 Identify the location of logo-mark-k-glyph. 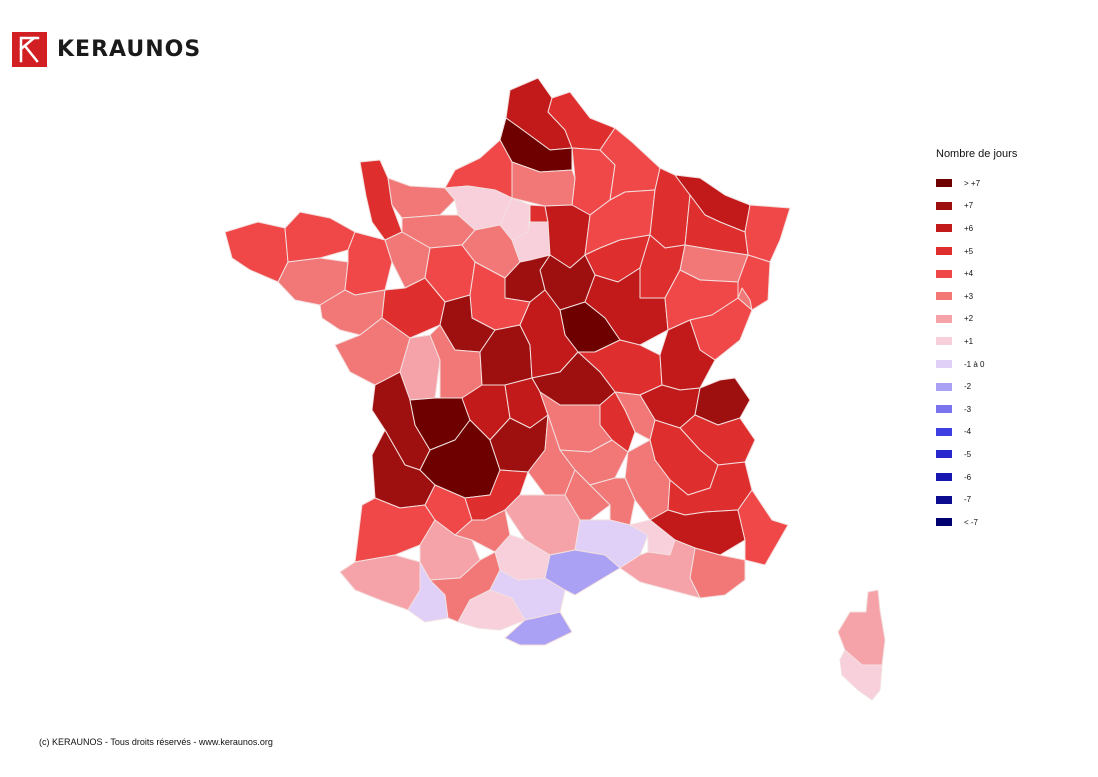
(29, 49).